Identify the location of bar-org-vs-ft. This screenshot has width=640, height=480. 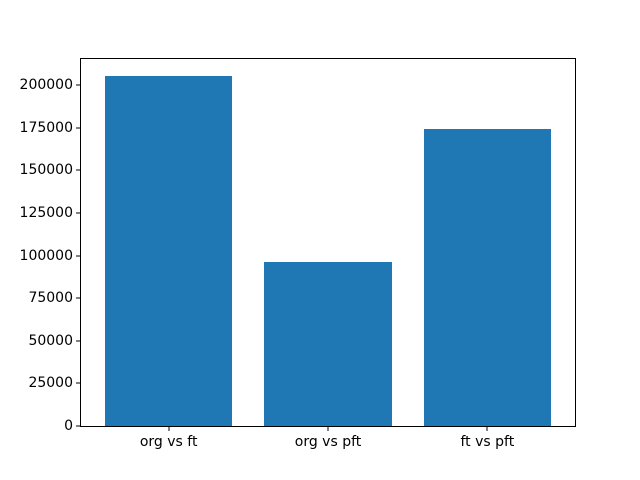
(168, 251).